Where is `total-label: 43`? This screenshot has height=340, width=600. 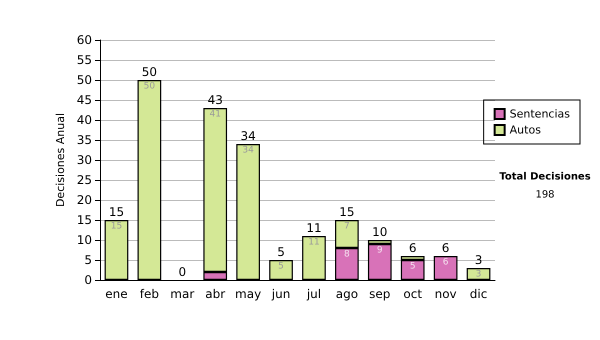 total-label: 43 is located at coordinates (215, 100).